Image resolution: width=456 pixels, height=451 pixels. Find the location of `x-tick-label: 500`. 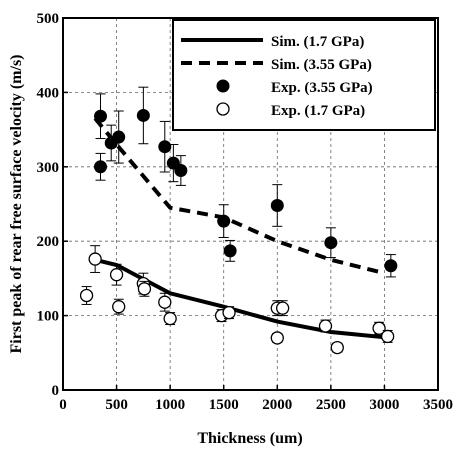

x-tick-label: 500 is located at coordinates (116, 405).